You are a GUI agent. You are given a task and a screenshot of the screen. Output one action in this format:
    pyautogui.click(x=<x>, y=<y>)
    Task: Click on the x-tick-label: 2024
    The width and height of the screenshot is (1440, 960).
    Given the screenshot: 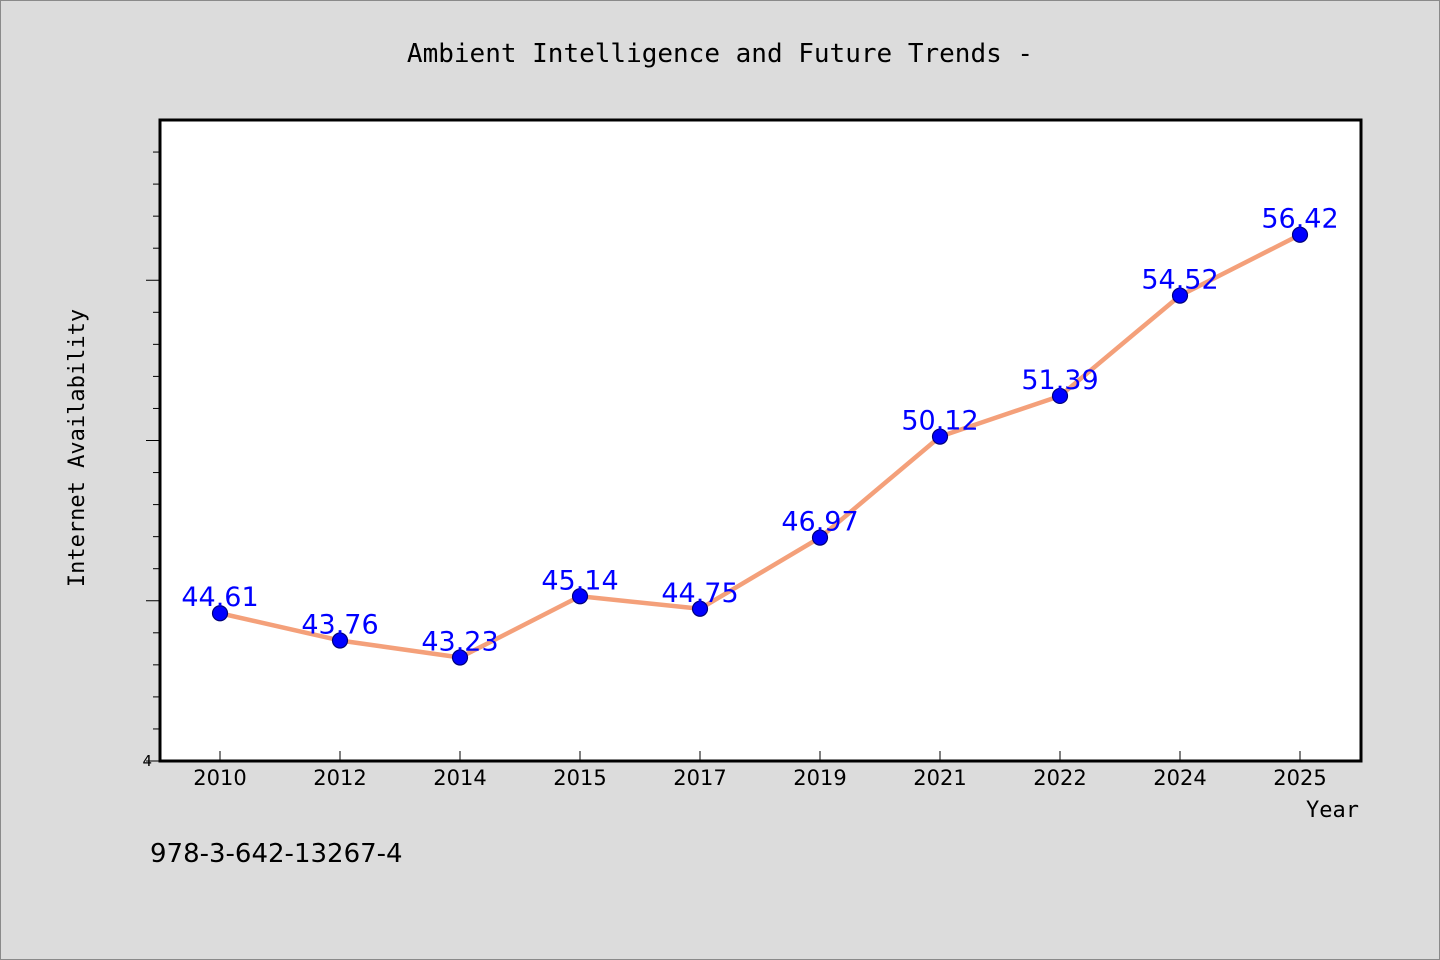 What is the action you would take?
    pyautogui.click(x=1179, y=778)
    